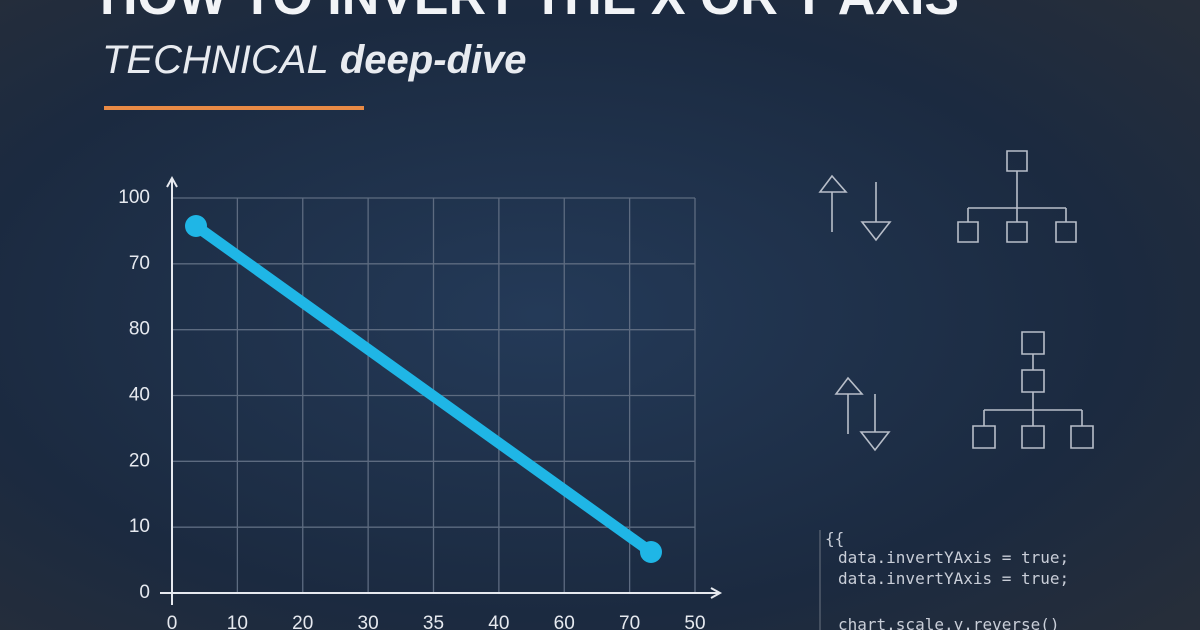 The height and width of the screenshot is (630, 1200). Describe the element at coordinates (172, 621) in the screenshot. I see `x-tick-label: 0` at that location.